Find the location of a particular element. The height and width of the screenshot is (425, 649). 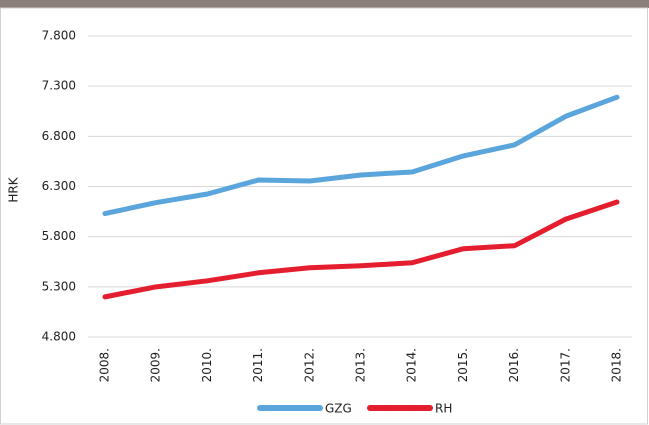

x-tick-label: 2009. is located at coordinates (156, 365).